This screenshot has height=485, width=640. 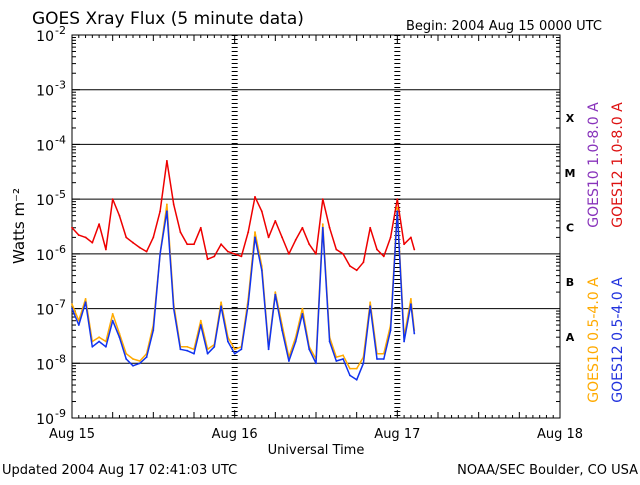 What do you see at coordinates (60, 194) in the screenshot?
I see `y-tick-exponent: -5` at bounding box center [60, 194].